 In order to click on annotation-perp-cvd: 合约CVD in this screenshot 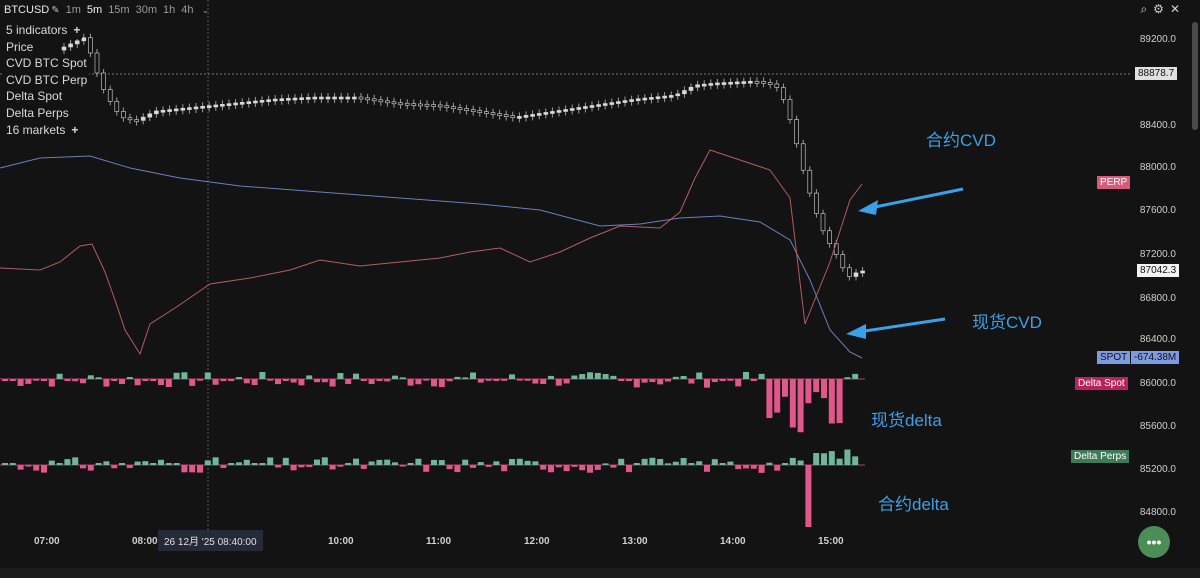, I will do `click(961, 140)`.